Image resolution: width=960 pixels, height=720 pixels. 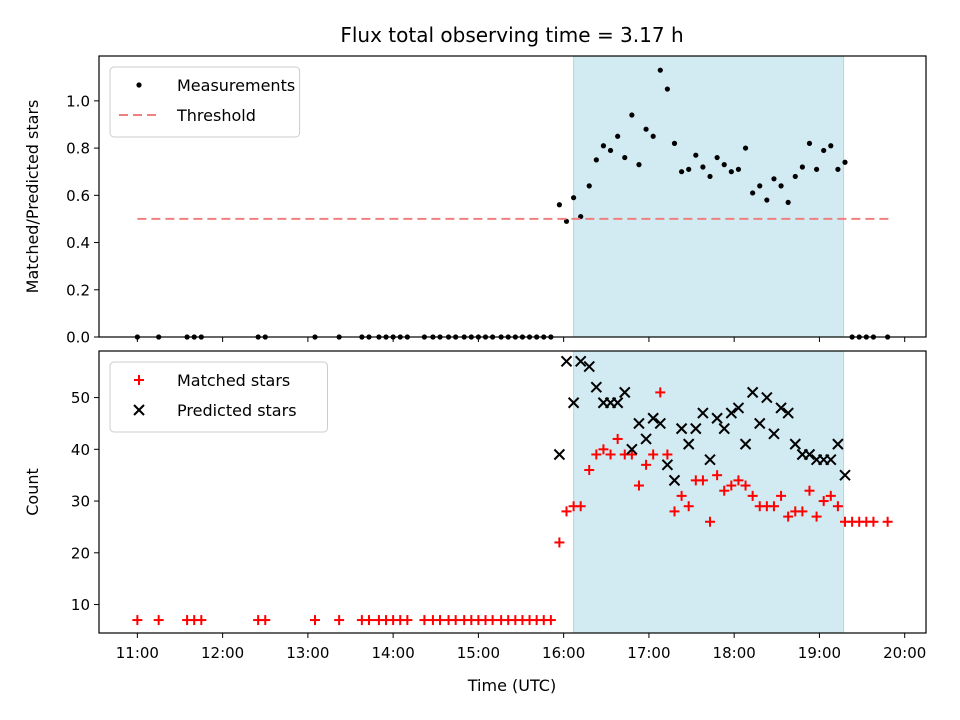 What do you see at coordinates (236, 85) in the screenshot?
I see `legend-label: Measurements` at bounding box center [236, 85].